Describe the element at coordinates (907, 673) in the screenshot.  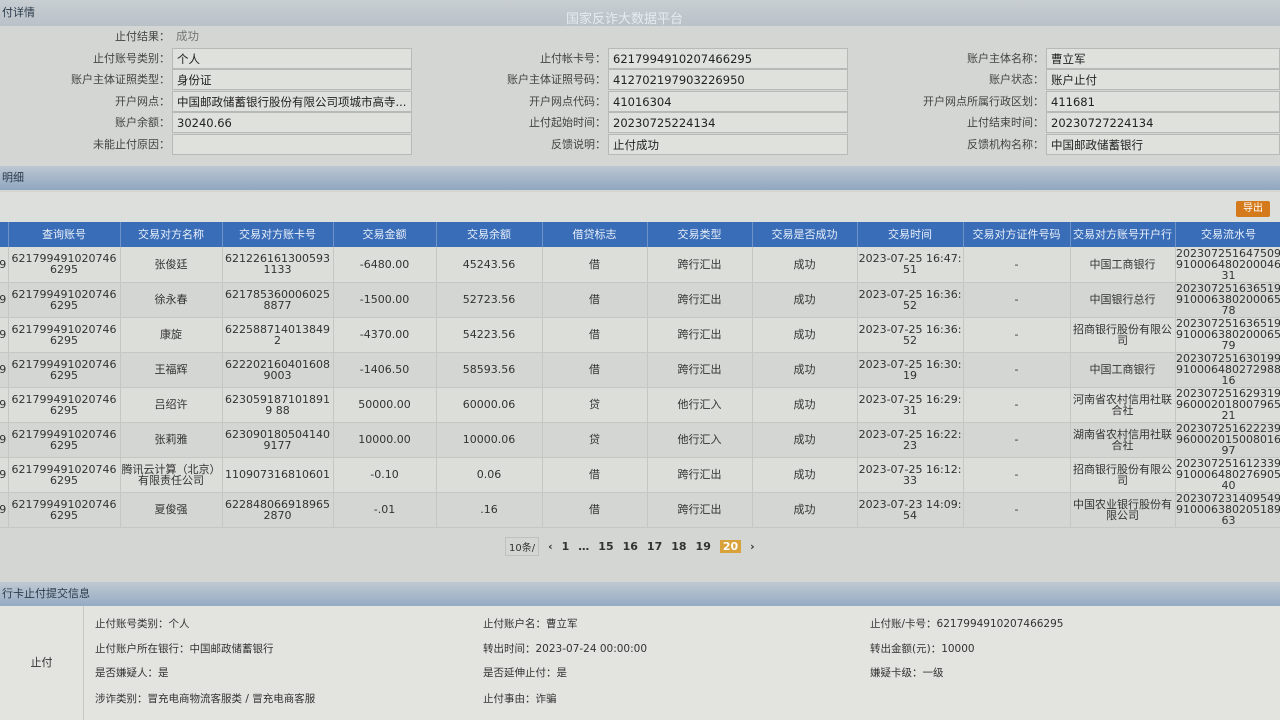
I see `submit-info-item: 嫌疑卡级：一级` at that location.